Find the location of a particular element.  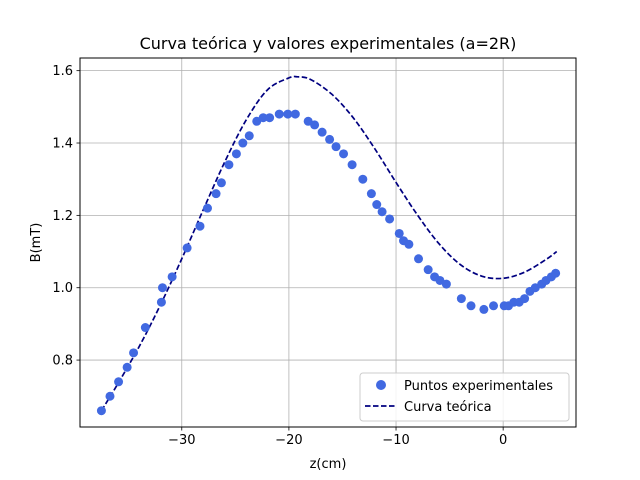

legend-box is located at coordinates (464, 397).